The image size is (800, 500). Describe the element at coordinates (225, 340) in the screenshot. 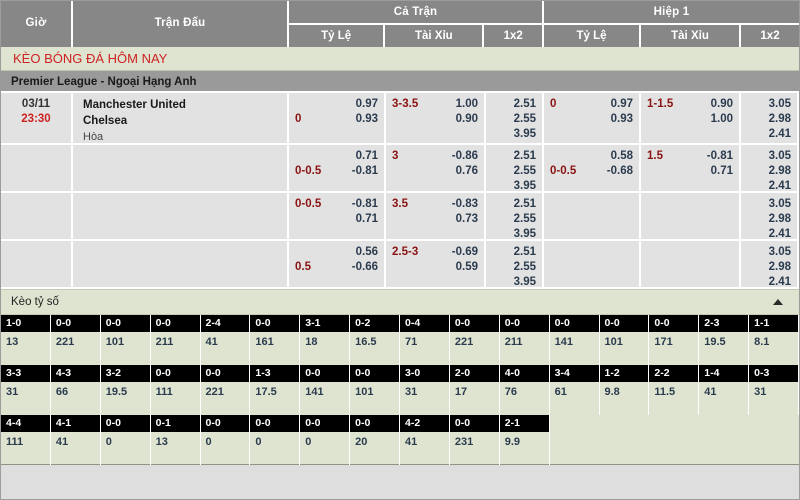

I see `correct-score-cell: 2-4 41` at that location.